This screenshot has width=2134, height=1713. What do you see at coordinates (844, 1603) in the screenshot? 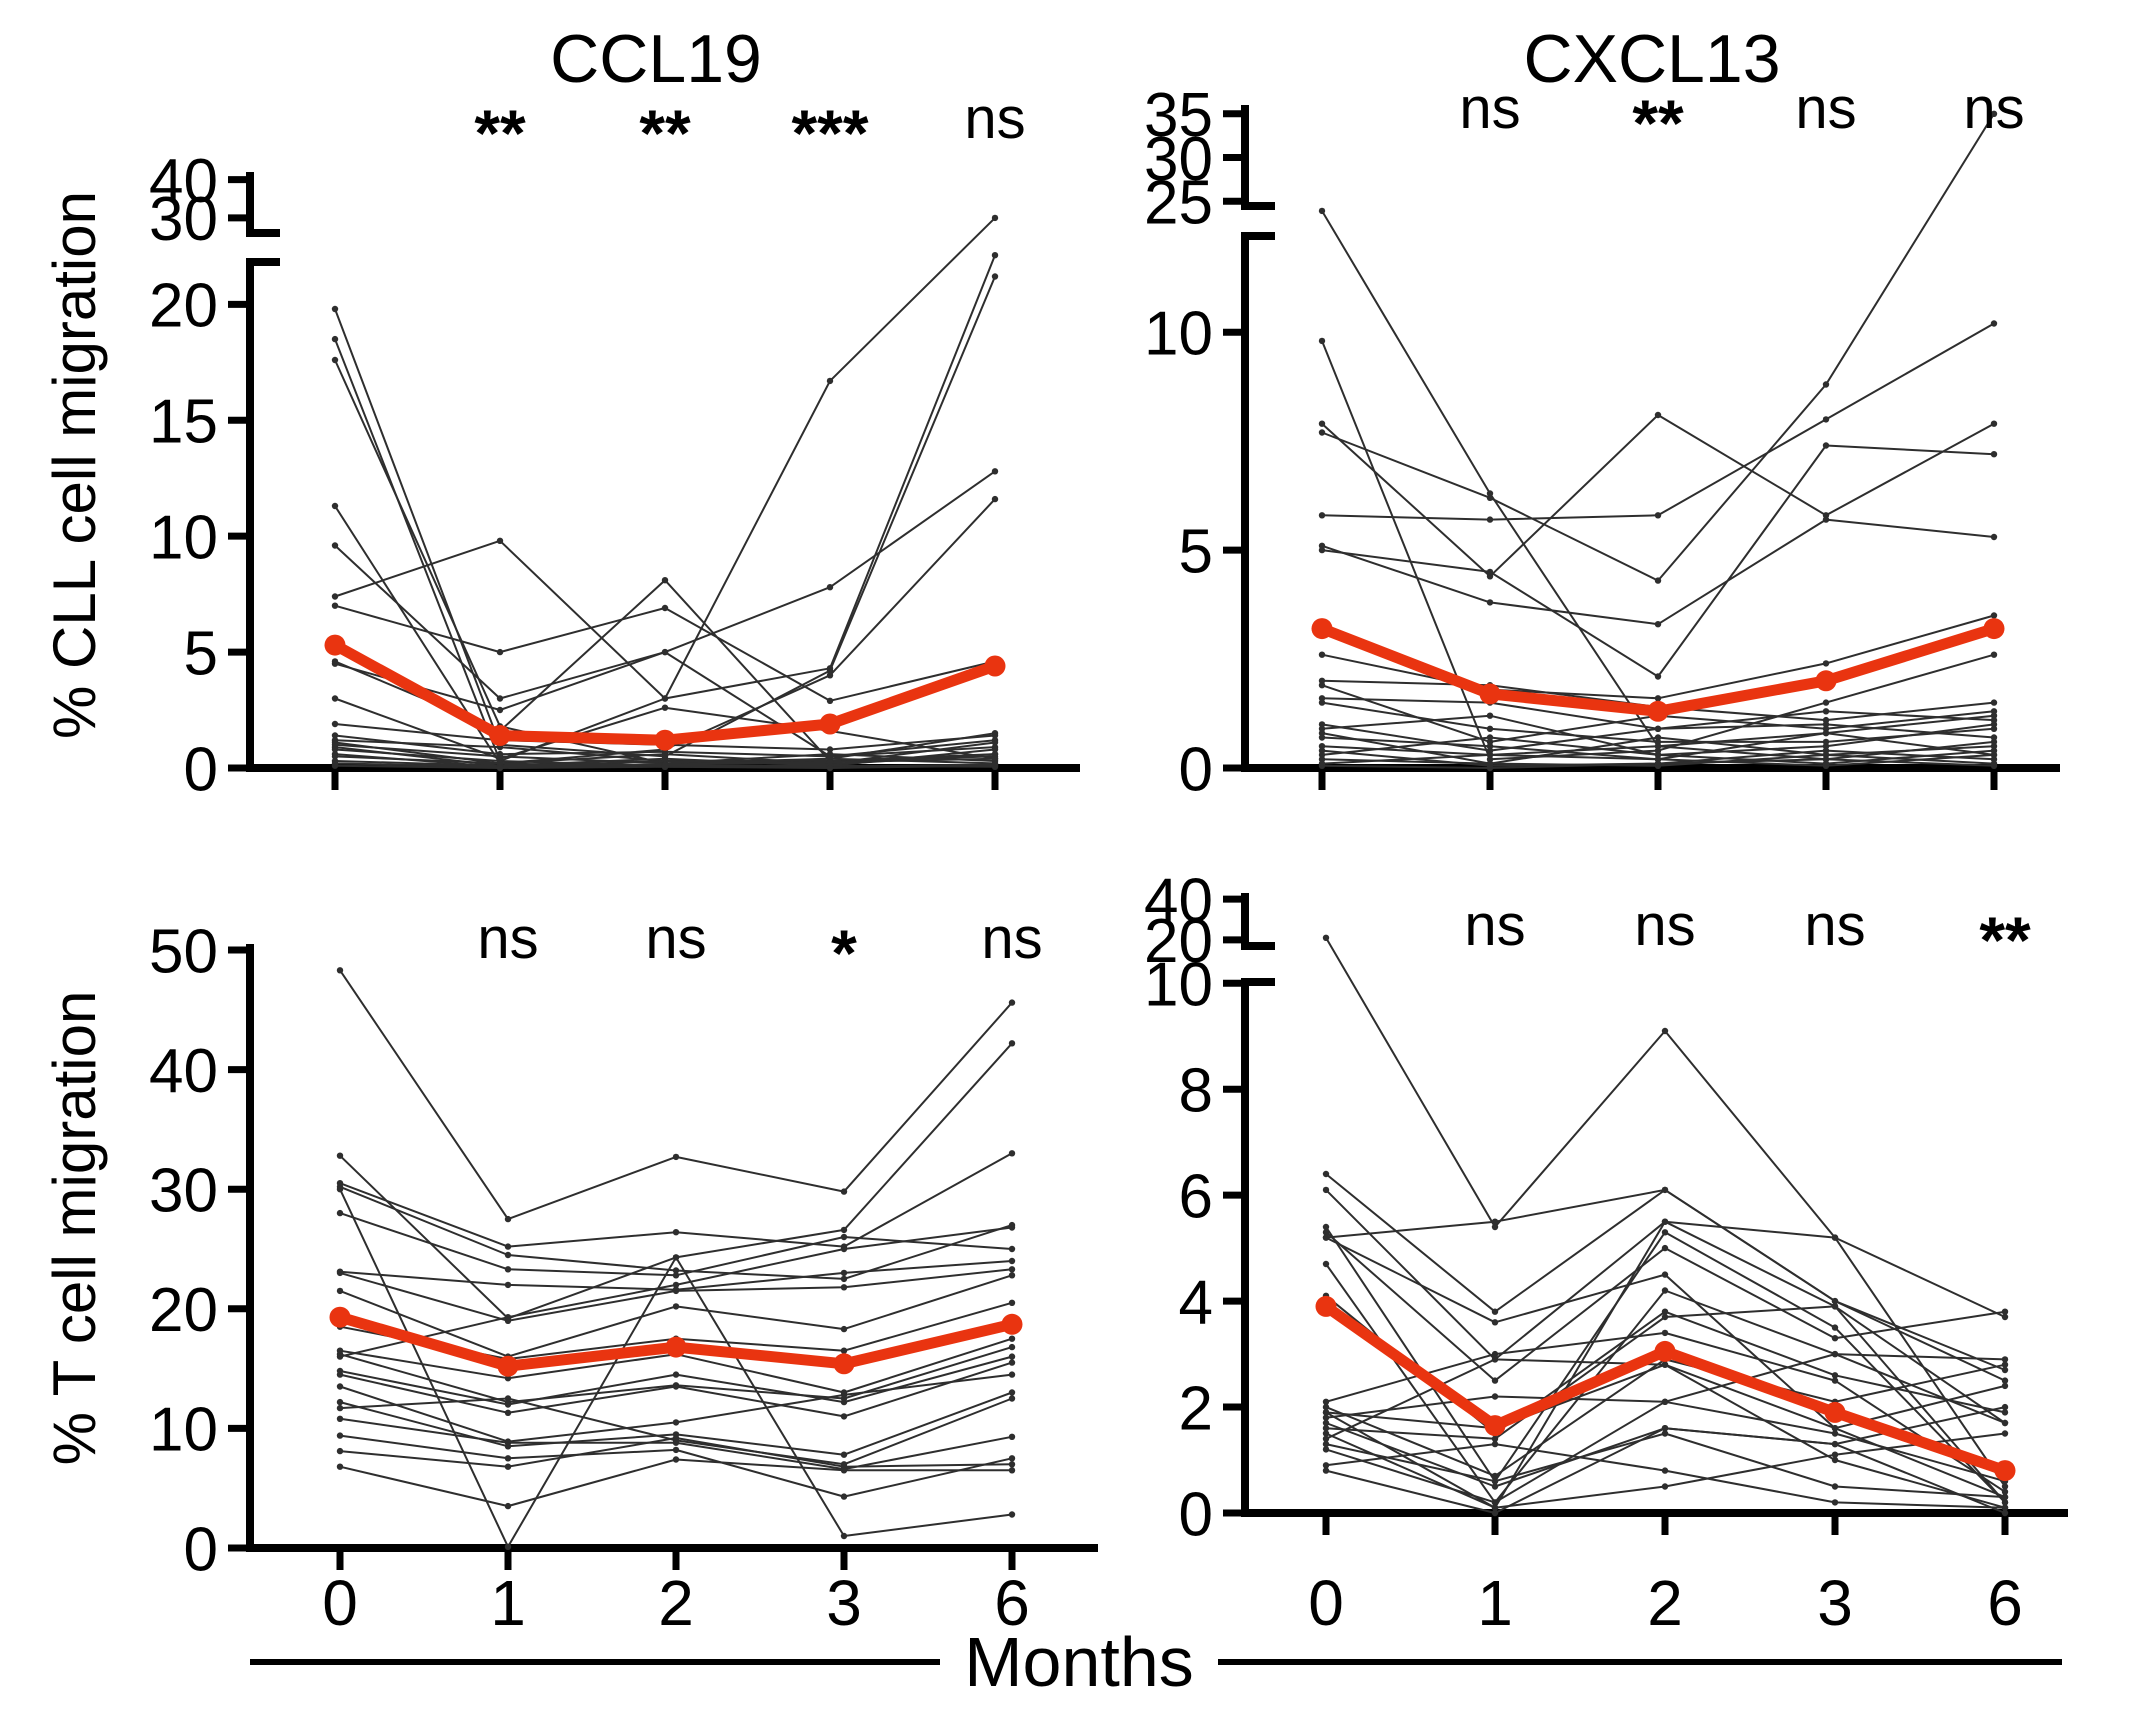
I see `x-tick-label: 3` at bounding box center [844, 1603].